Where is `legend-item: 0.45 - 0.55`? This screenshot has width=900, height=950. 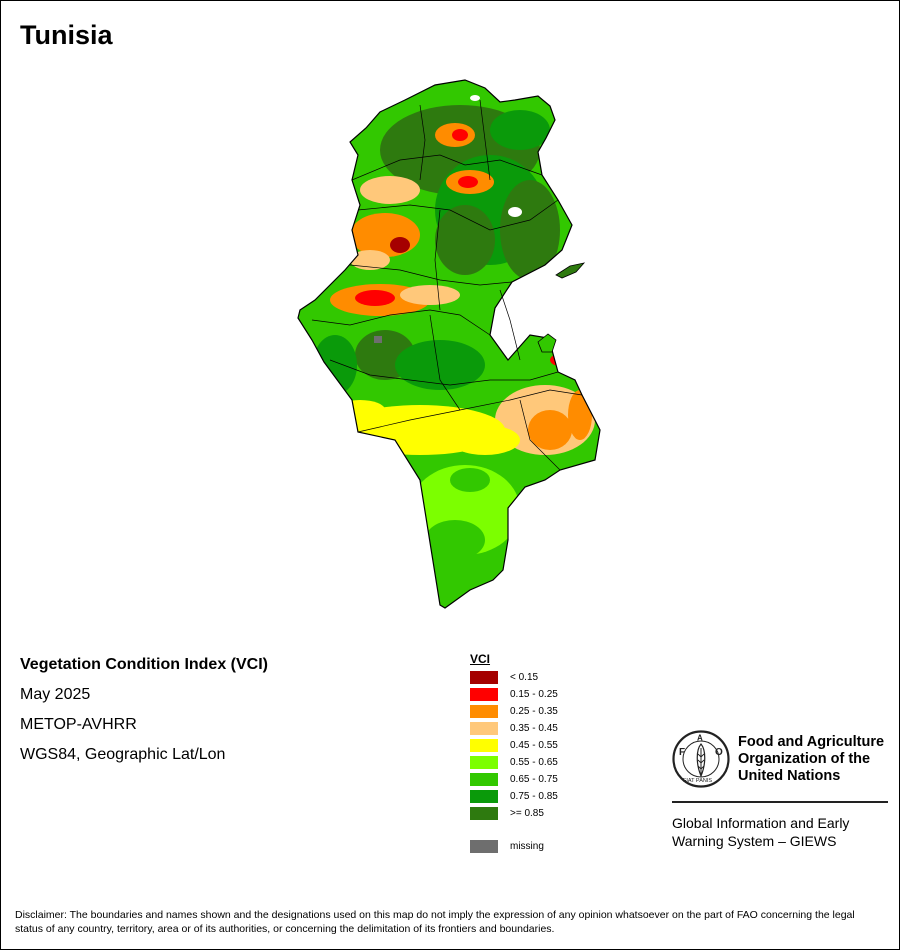 legend-item: 0.45 - 0.55 is located at coordinates (514, 745).